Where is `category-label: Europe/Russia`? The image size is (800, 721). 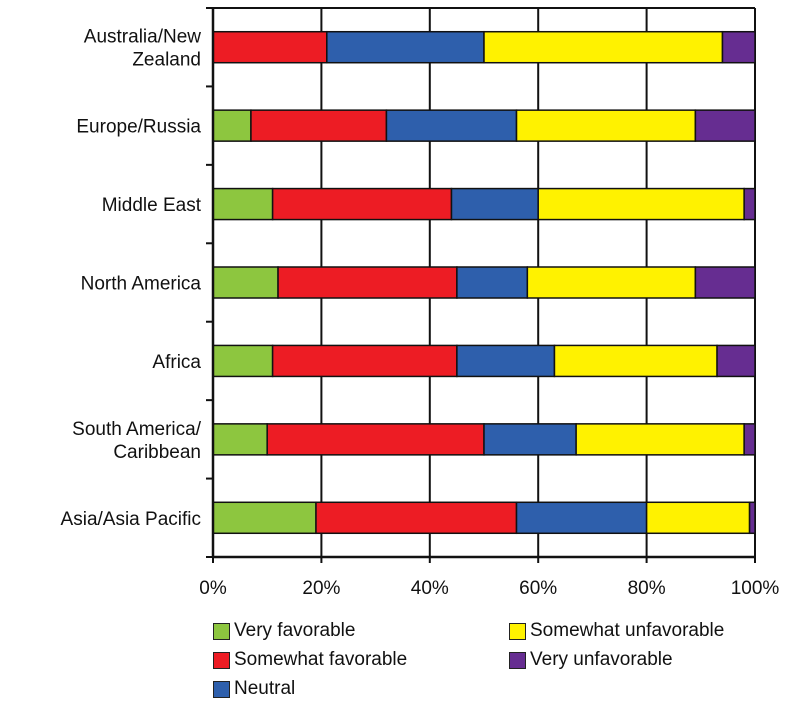 category-label: Europe/Russia is located at coordinates (138, 127).